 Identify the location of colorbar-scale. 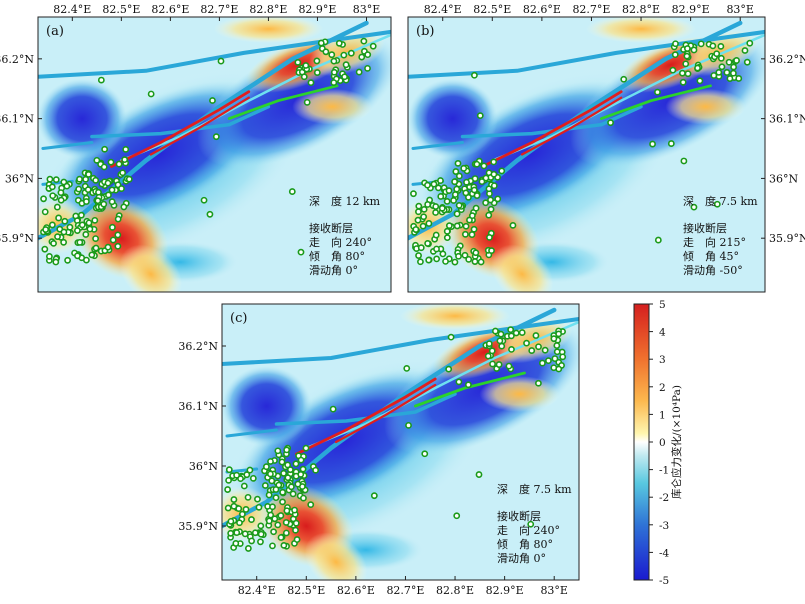
(641, 442).